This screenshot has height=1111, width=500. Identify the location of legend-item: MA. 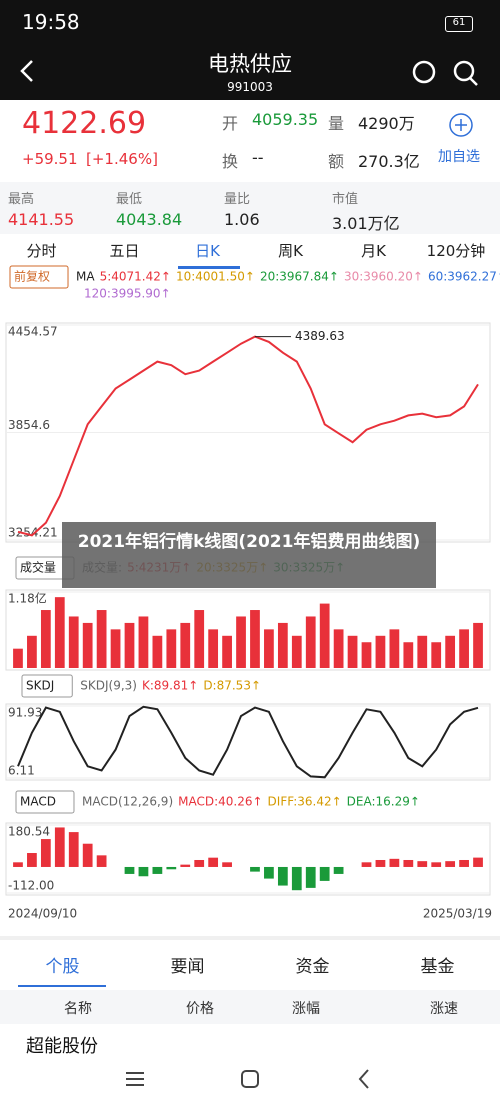
(85, 277).